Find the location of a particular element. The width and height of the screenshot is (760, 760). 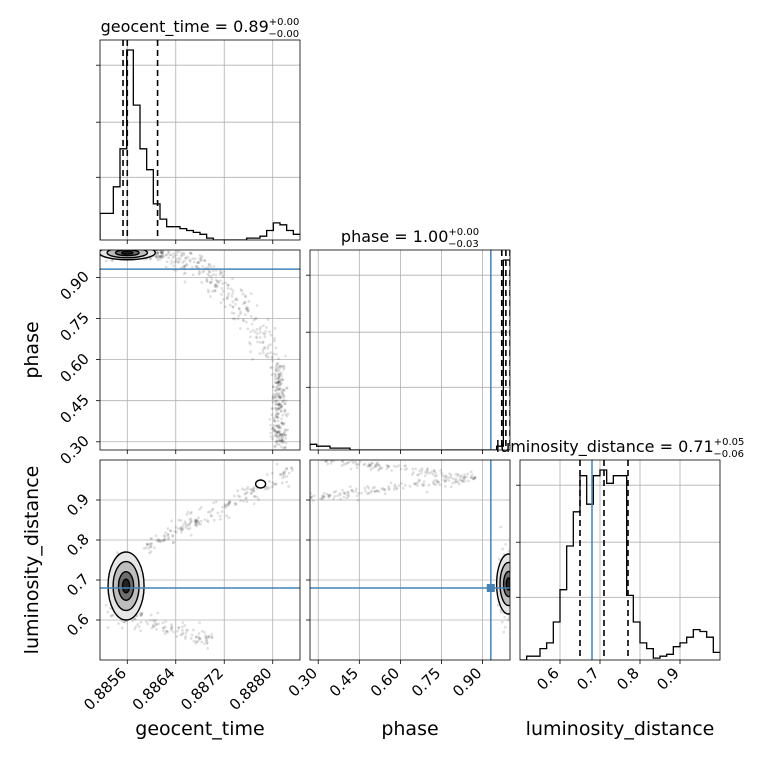

panel-title: geocent_time = 0.89+0.00 −0.00 is located at coordinates (200, 28).